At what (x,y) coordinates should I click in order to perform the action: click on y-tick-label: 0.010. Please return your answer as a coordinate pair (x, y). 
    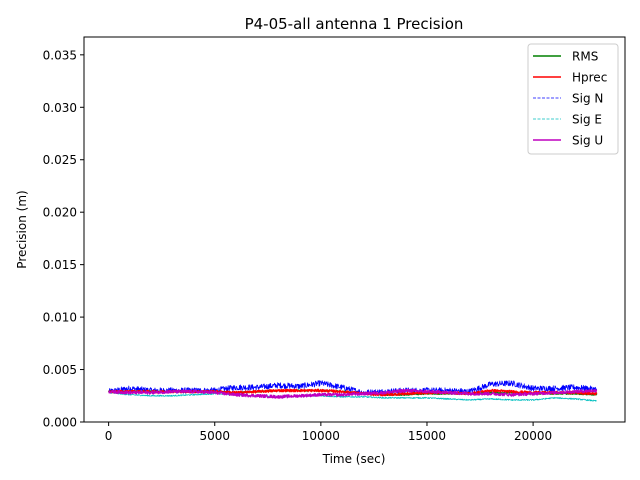
    Looking at the image, I should click on (60, 318).